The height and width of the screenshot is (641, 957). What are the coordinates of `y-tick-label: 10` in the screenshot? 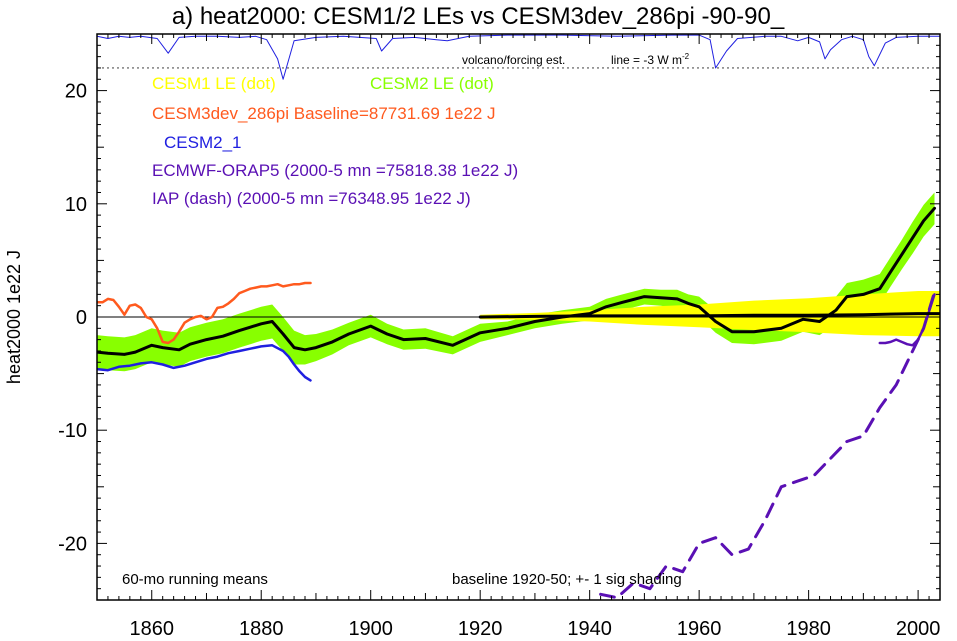 It's located at (76, 205).